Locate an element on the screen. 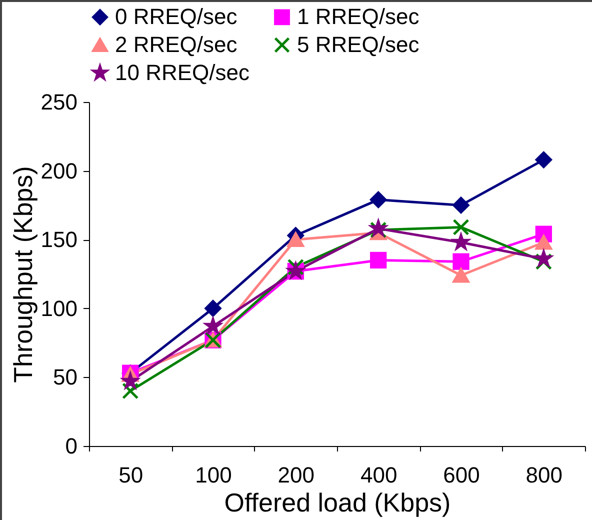 This screenshot has width=592, height=520. legend-label: 1 RREQ/sec is located at coordinates (358, 17).